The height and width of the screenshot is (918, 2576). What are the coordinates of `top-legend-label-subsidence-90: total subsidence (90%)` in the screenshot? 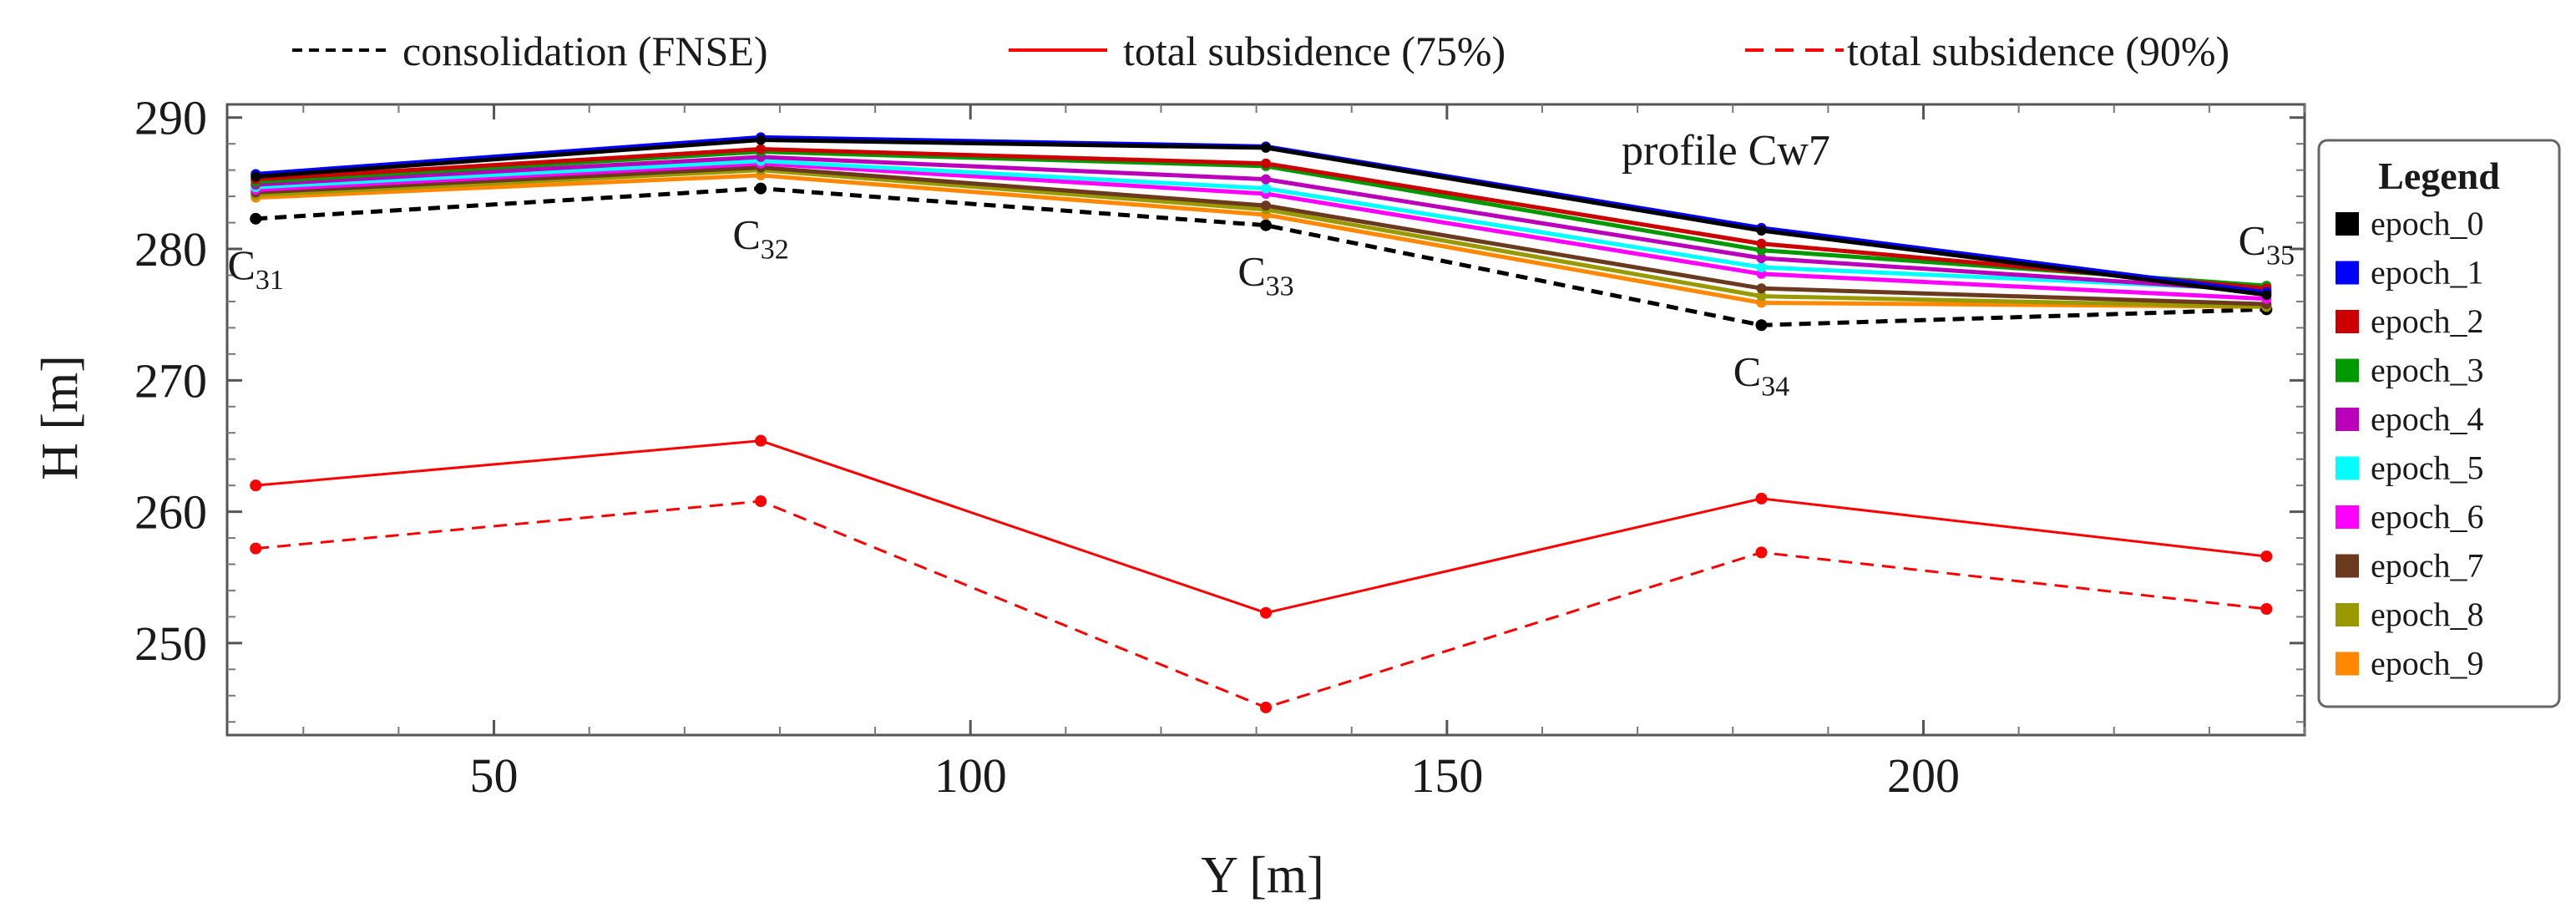 It's located at (2038, 51).